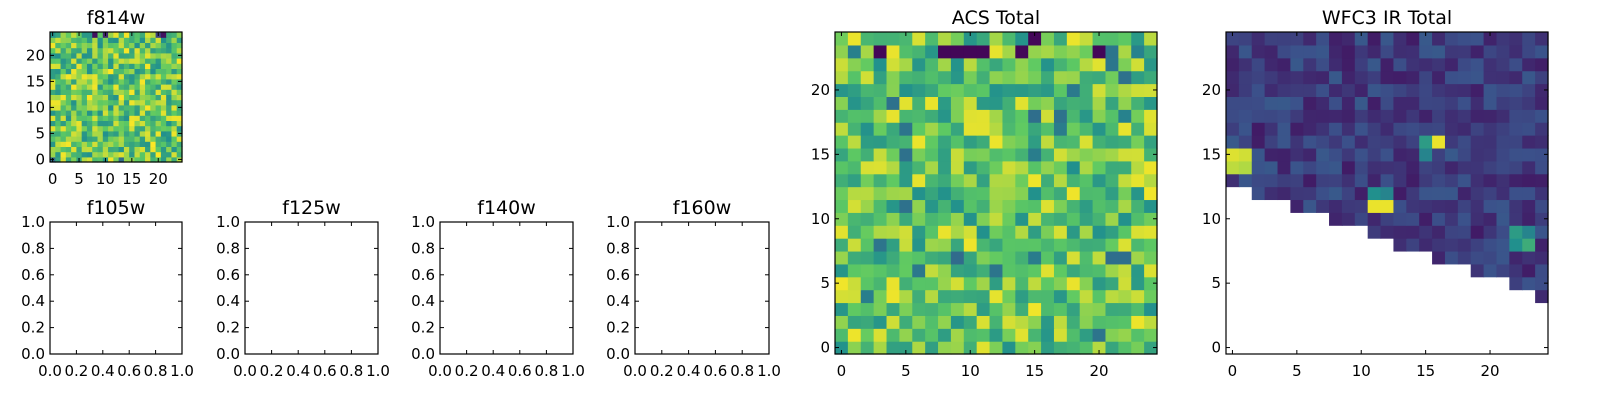  What do you see at coordinates (182, 371) in the screenshot?
I see `f105w-xtick-label: 1.0` at bounding box center [182, 371].